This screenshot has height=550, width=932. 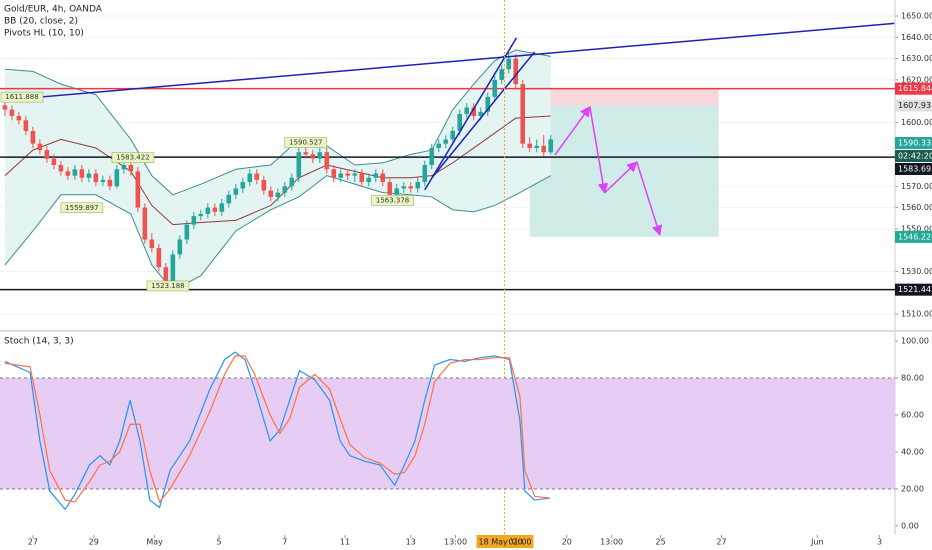 What do you see at coordinates (912, 415) in the screenshot?
I see `y-tick-label: 60.00` at bounding box center [912, 415].